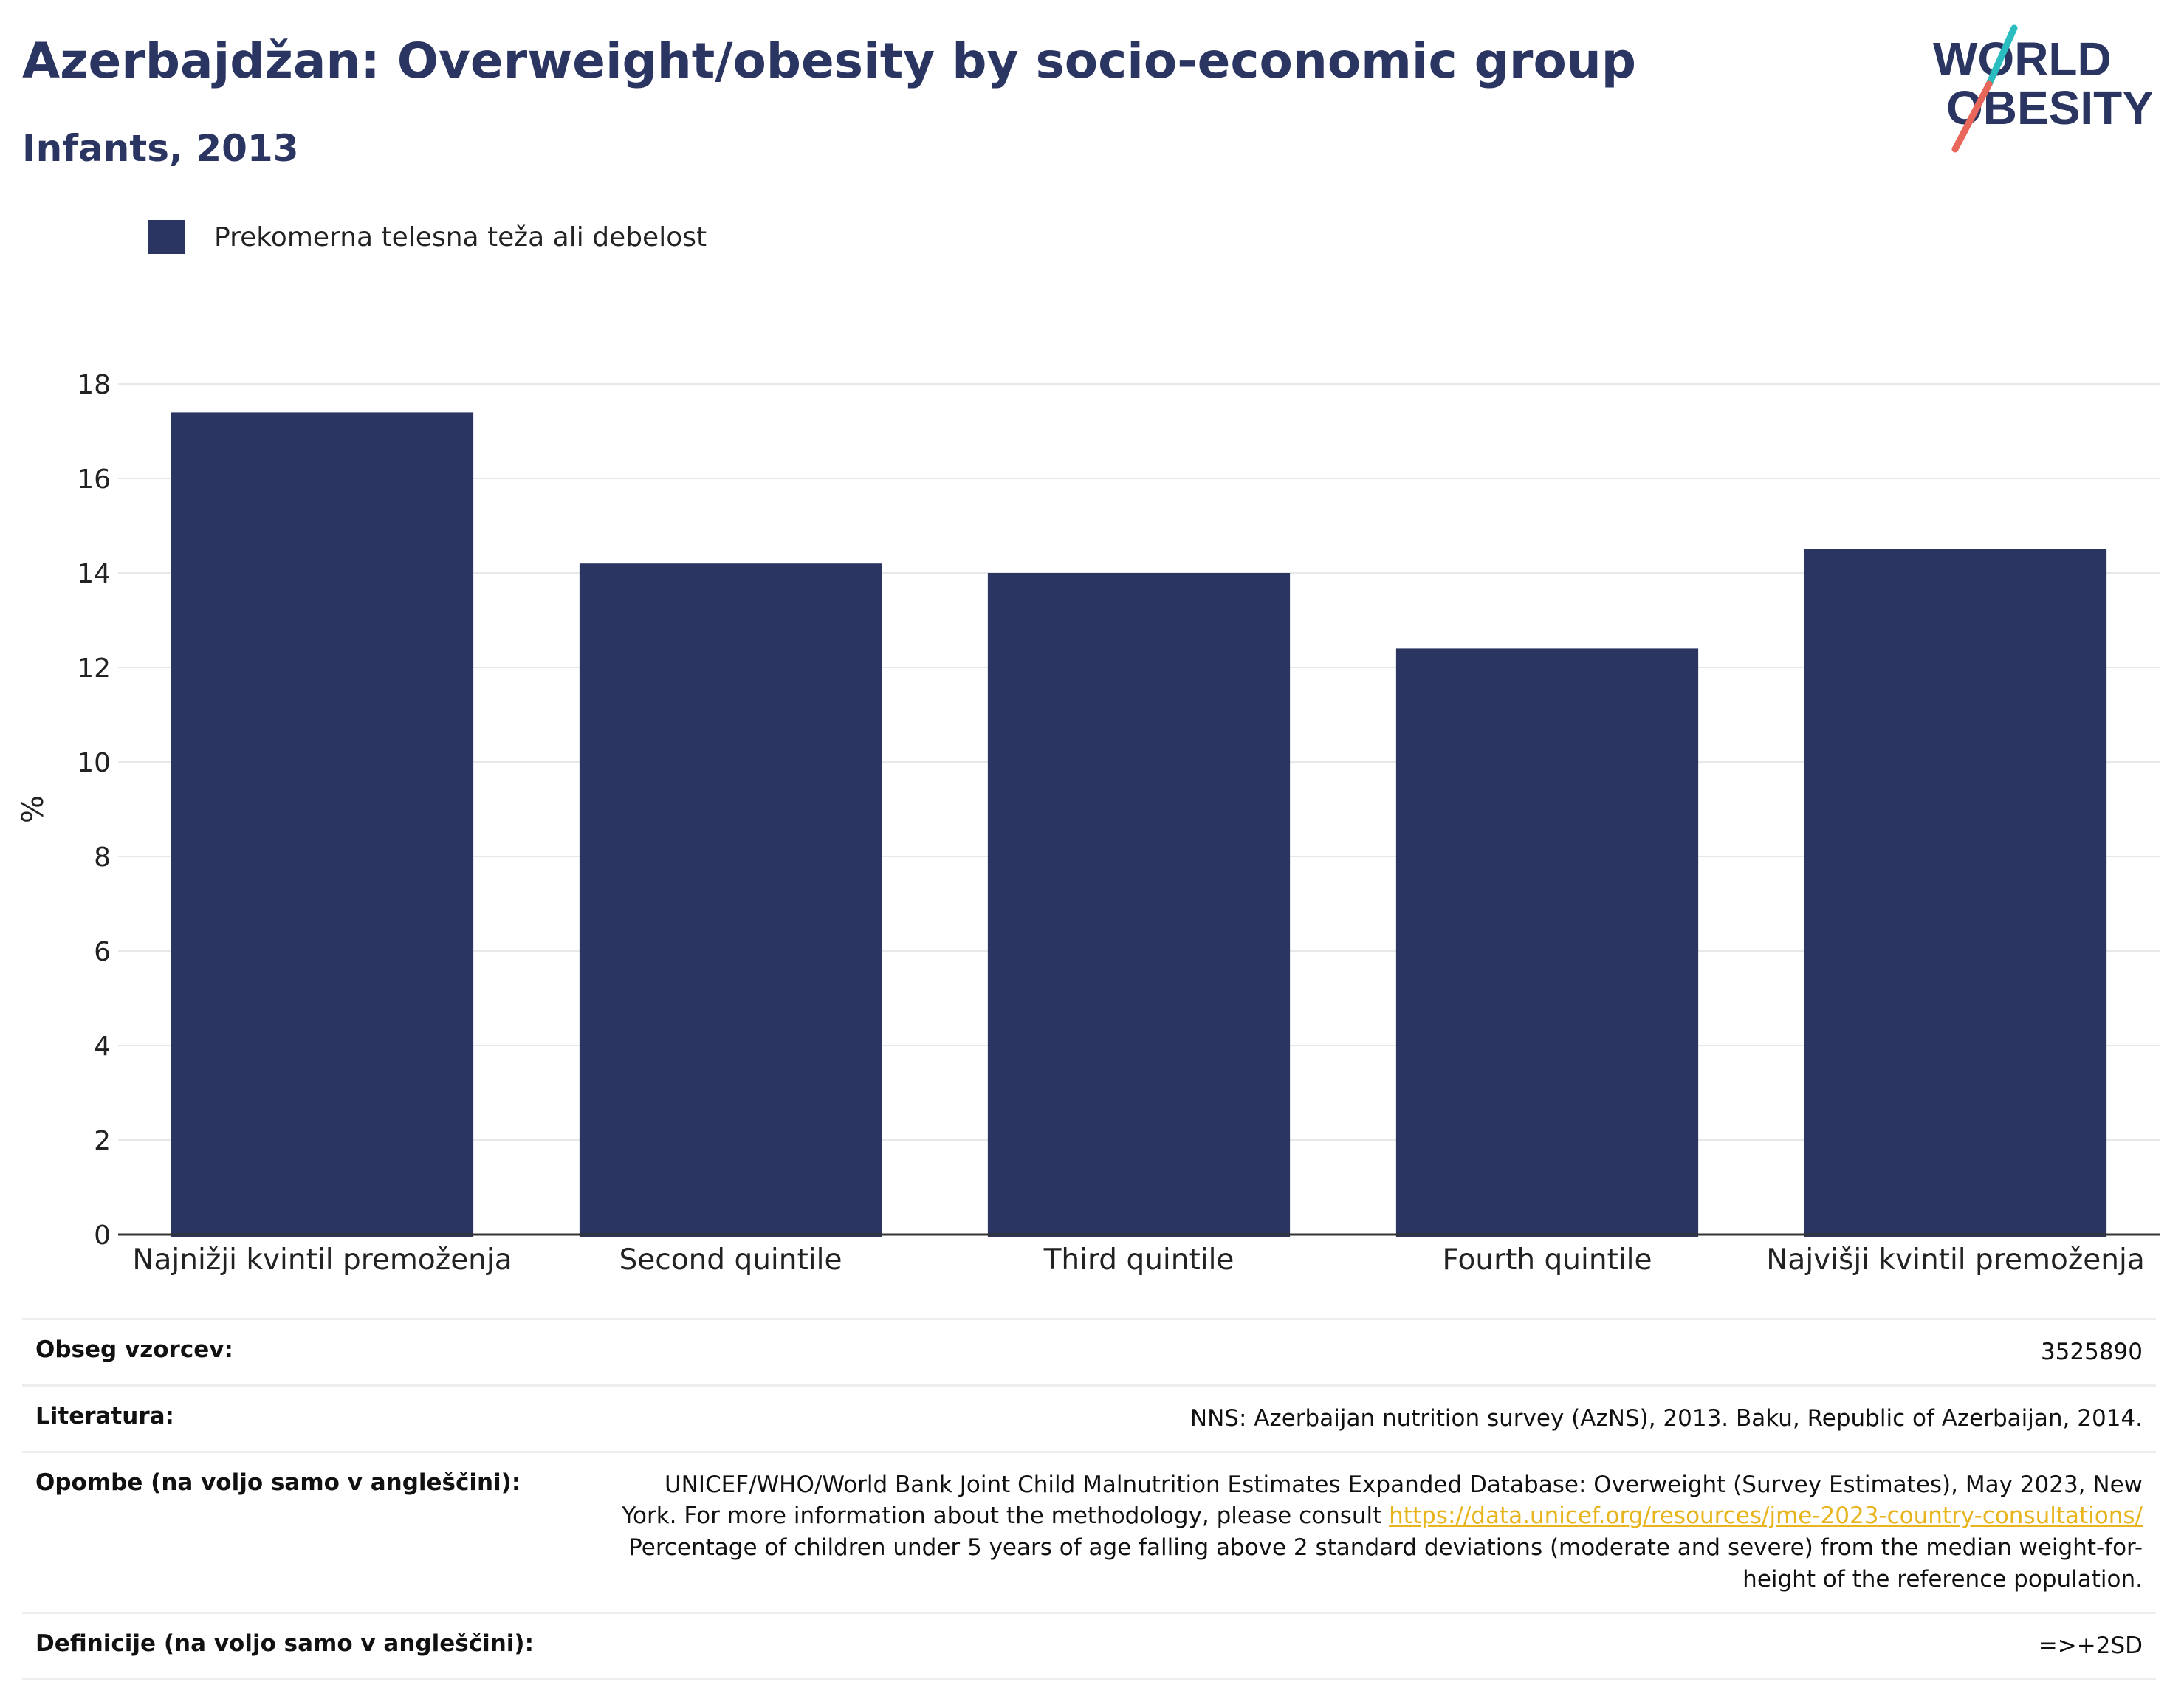  What do you see at coordinates (2023, 59) in the screenshot?
I see `logo-line1: WORLD` at bounding box center [2023, 59].